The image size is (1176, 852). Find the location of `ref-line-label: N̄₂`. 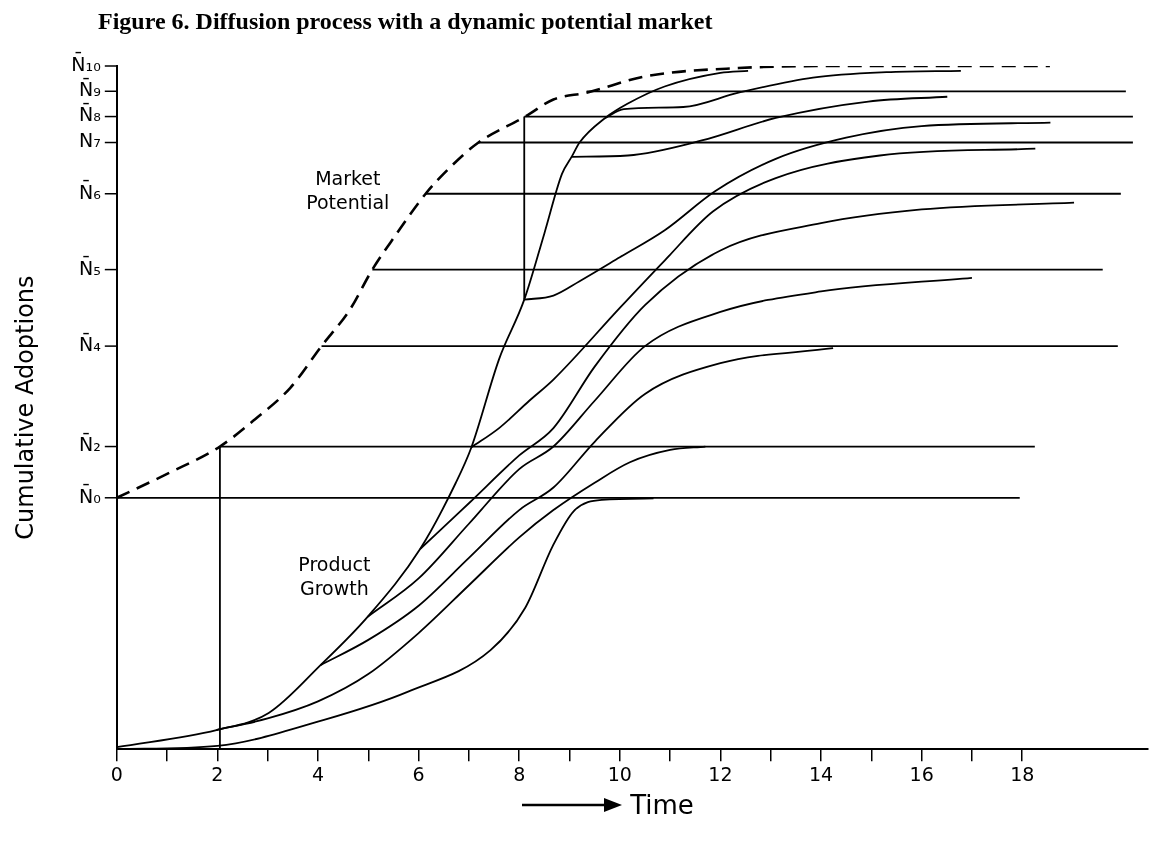

ref-line-label: N̄₂ is located at coordinates (89, 444).